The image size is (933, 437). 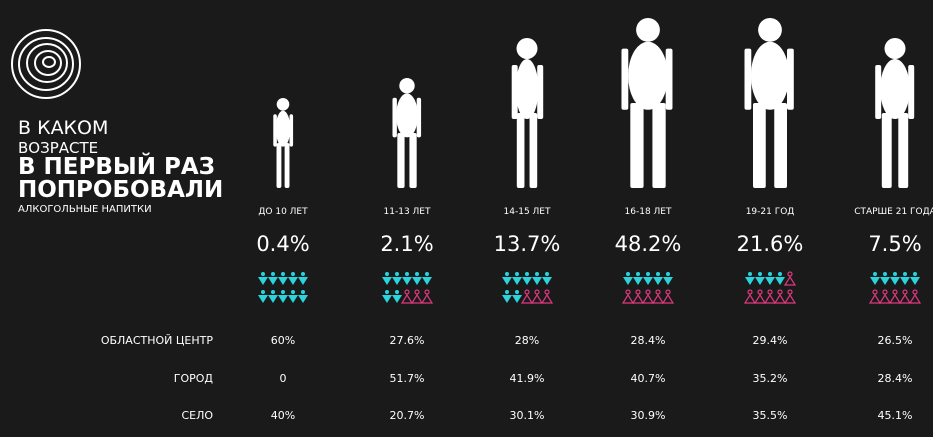 What do you see at coordinates (283, 212) in the screenshot?
I see `age-label: ДО 10 ЛЕТ` at bounding box center [283, 212].